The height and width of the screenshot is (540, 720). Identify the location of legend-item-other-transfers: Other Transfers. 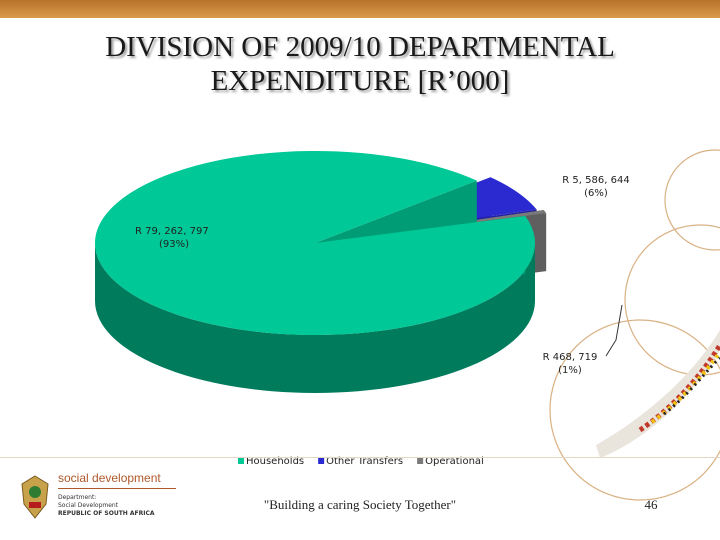
(360, 461).